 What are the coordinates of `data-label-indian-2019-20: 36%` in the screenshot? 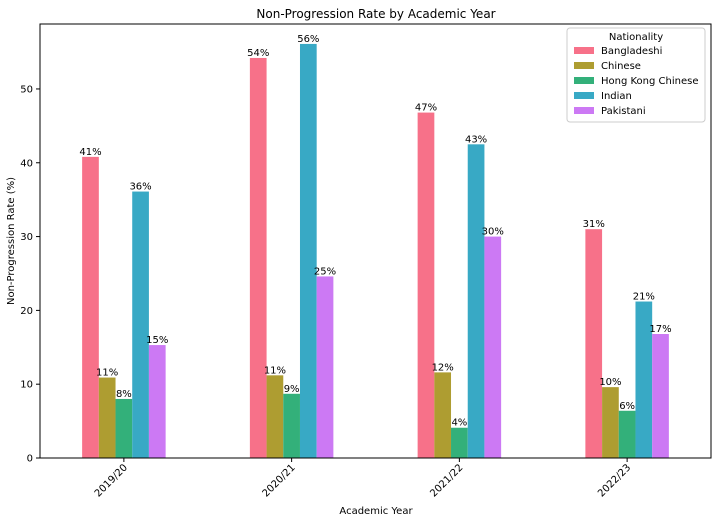 It's located at (140, 187).